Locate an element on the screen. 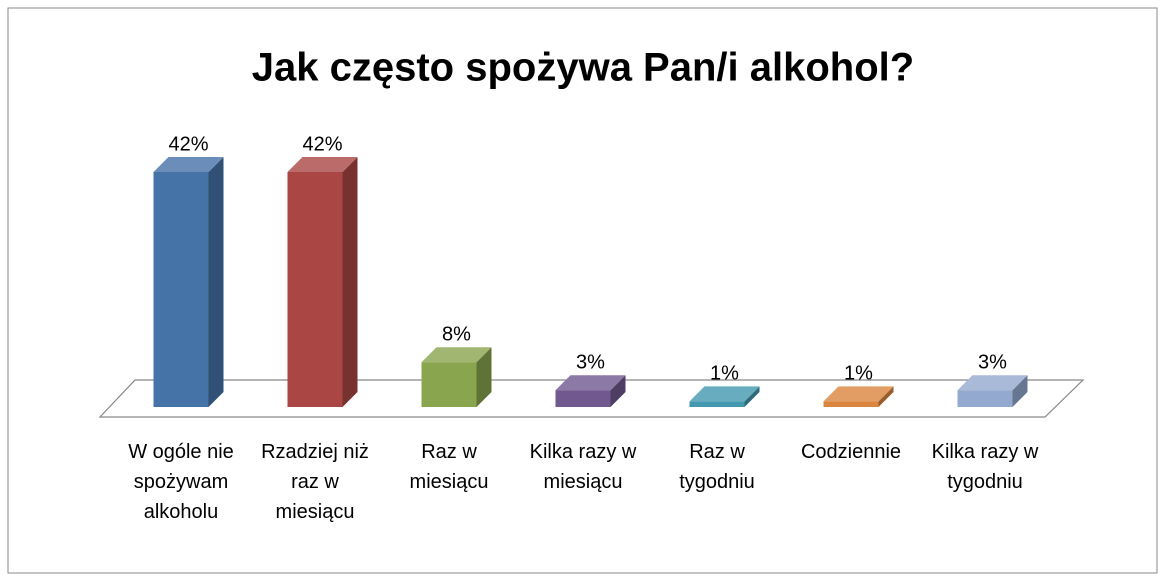  x-tick-label: Kilka razy w miesiącu is located at coordinates (583, 467).